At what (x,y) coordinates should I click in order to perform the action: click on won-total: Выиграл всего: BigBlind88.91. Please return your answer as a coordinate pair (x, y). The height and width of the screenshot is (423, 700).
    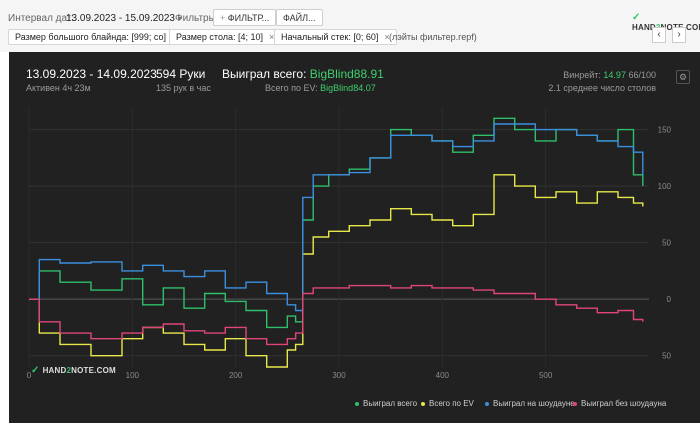
    Looking at the image, I should click on (303, 74).